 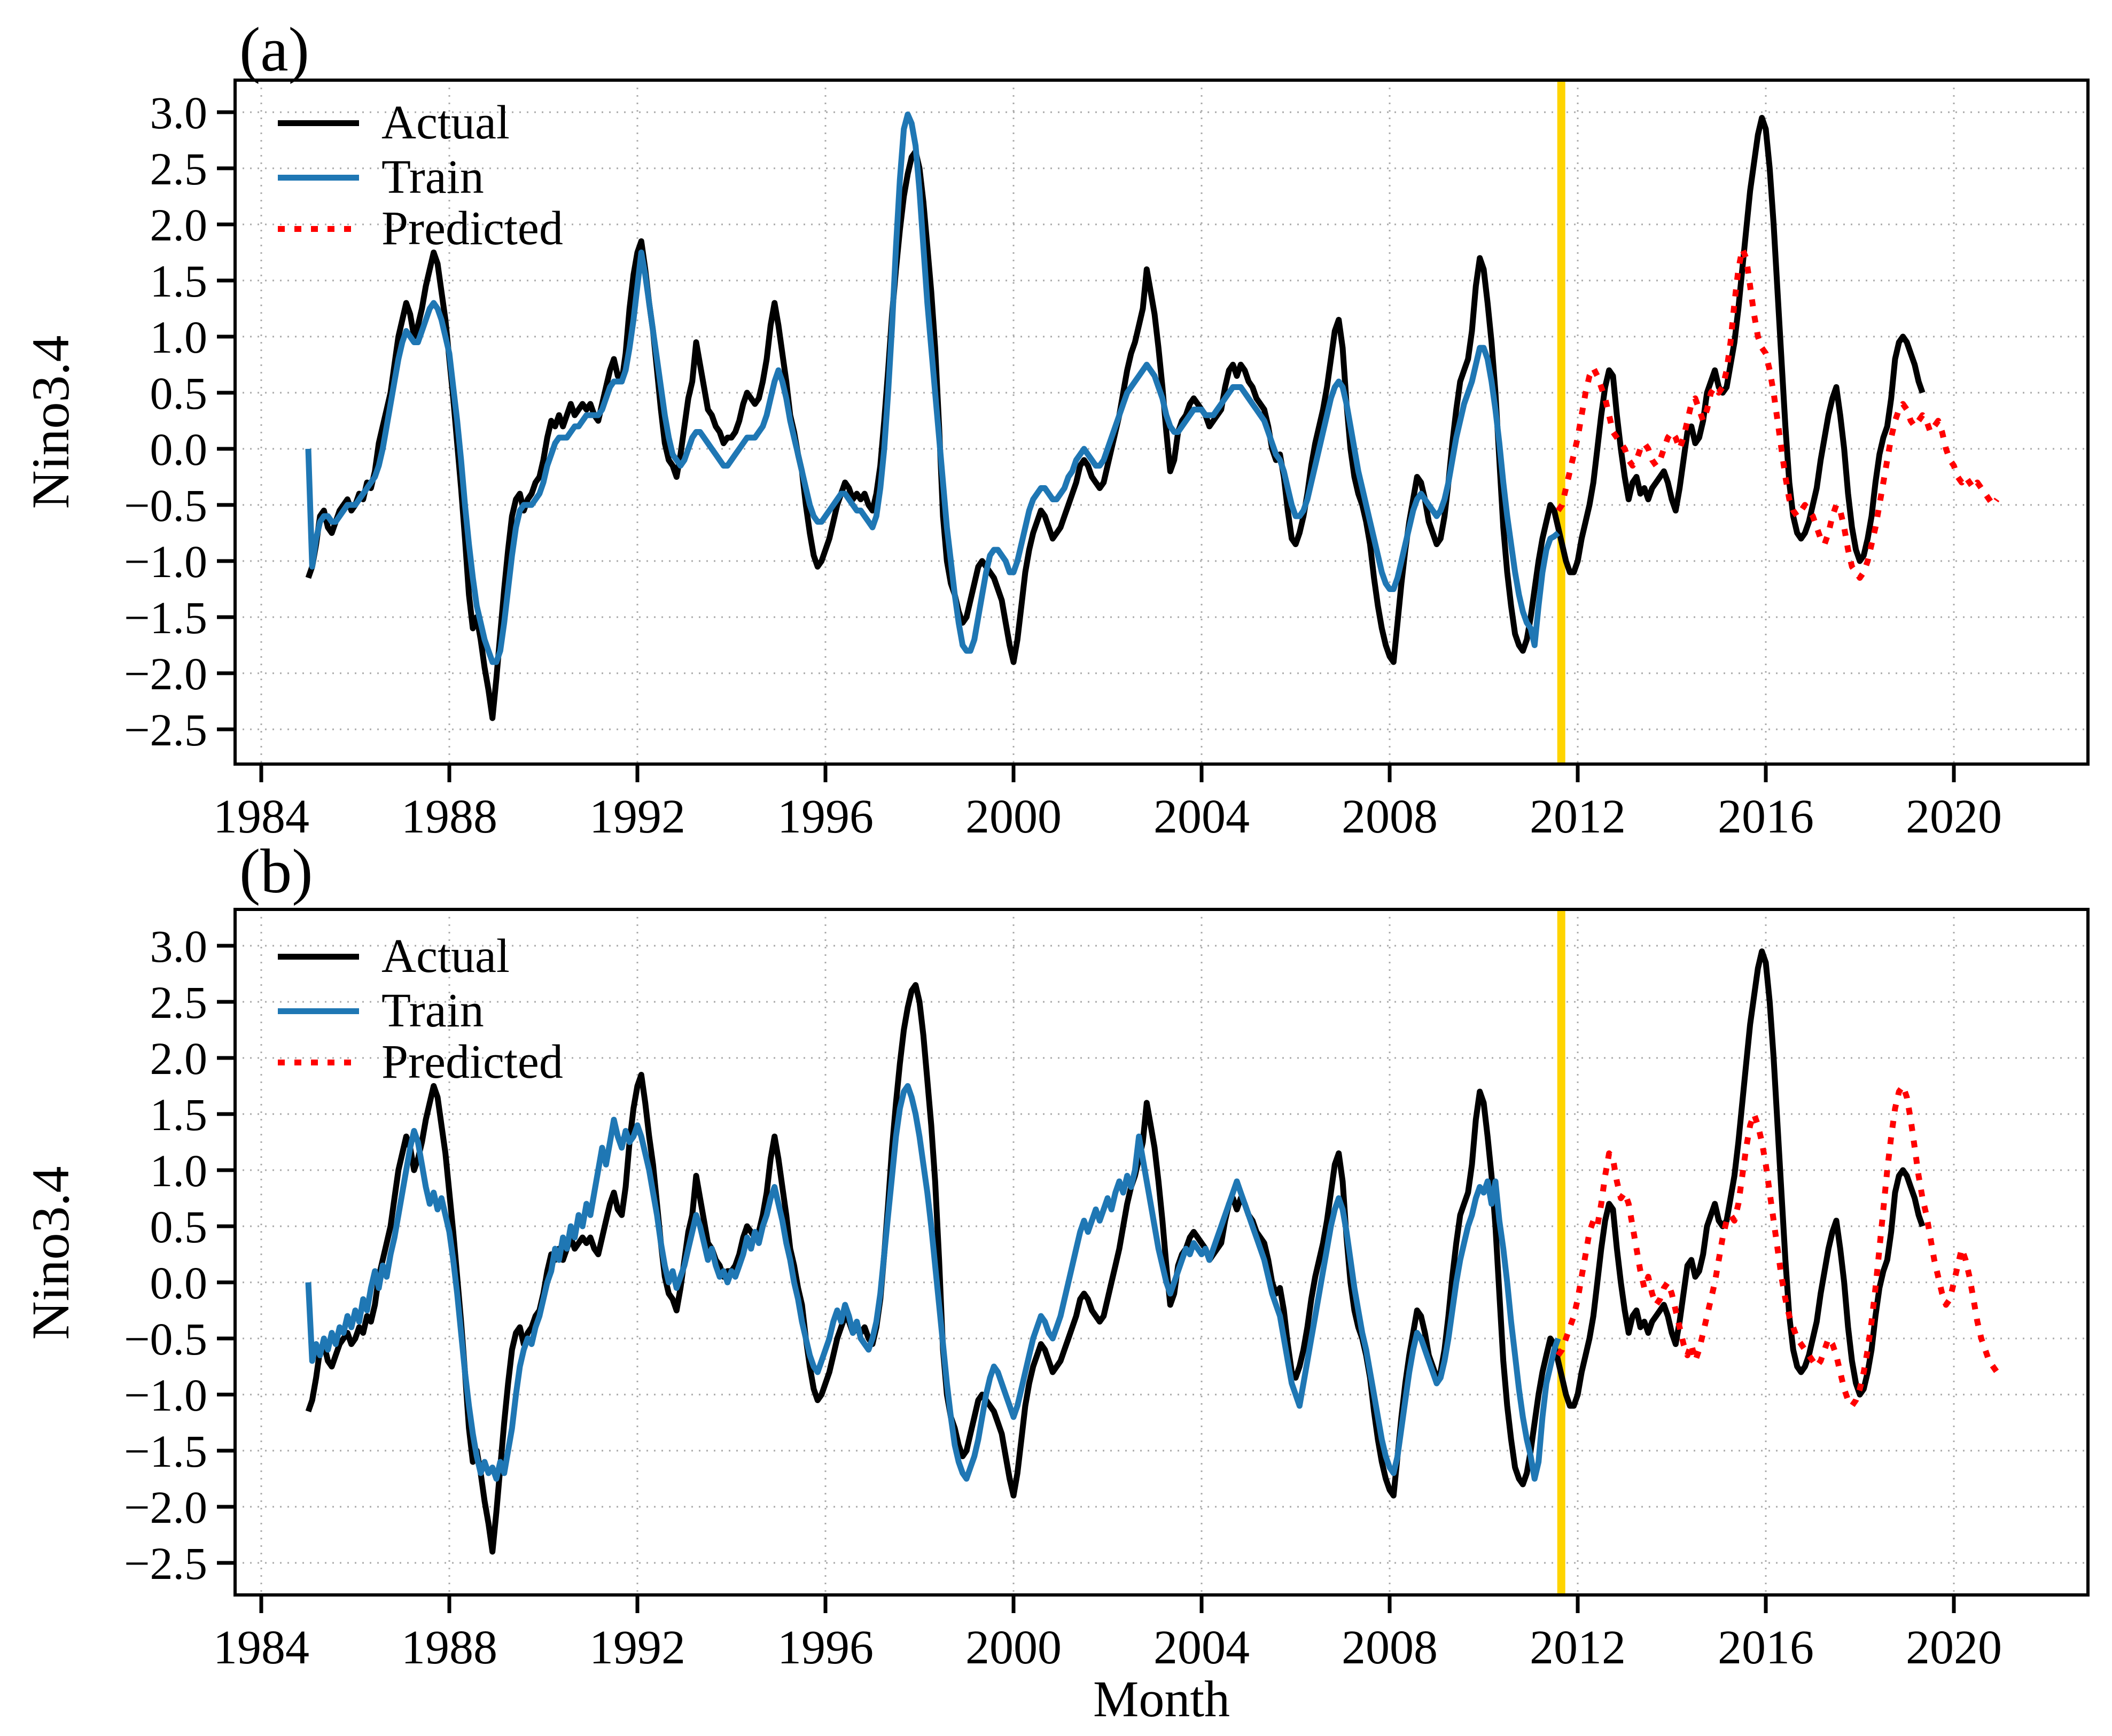 I want to click on train-line-panel-b, so click(x=933, y=1282).